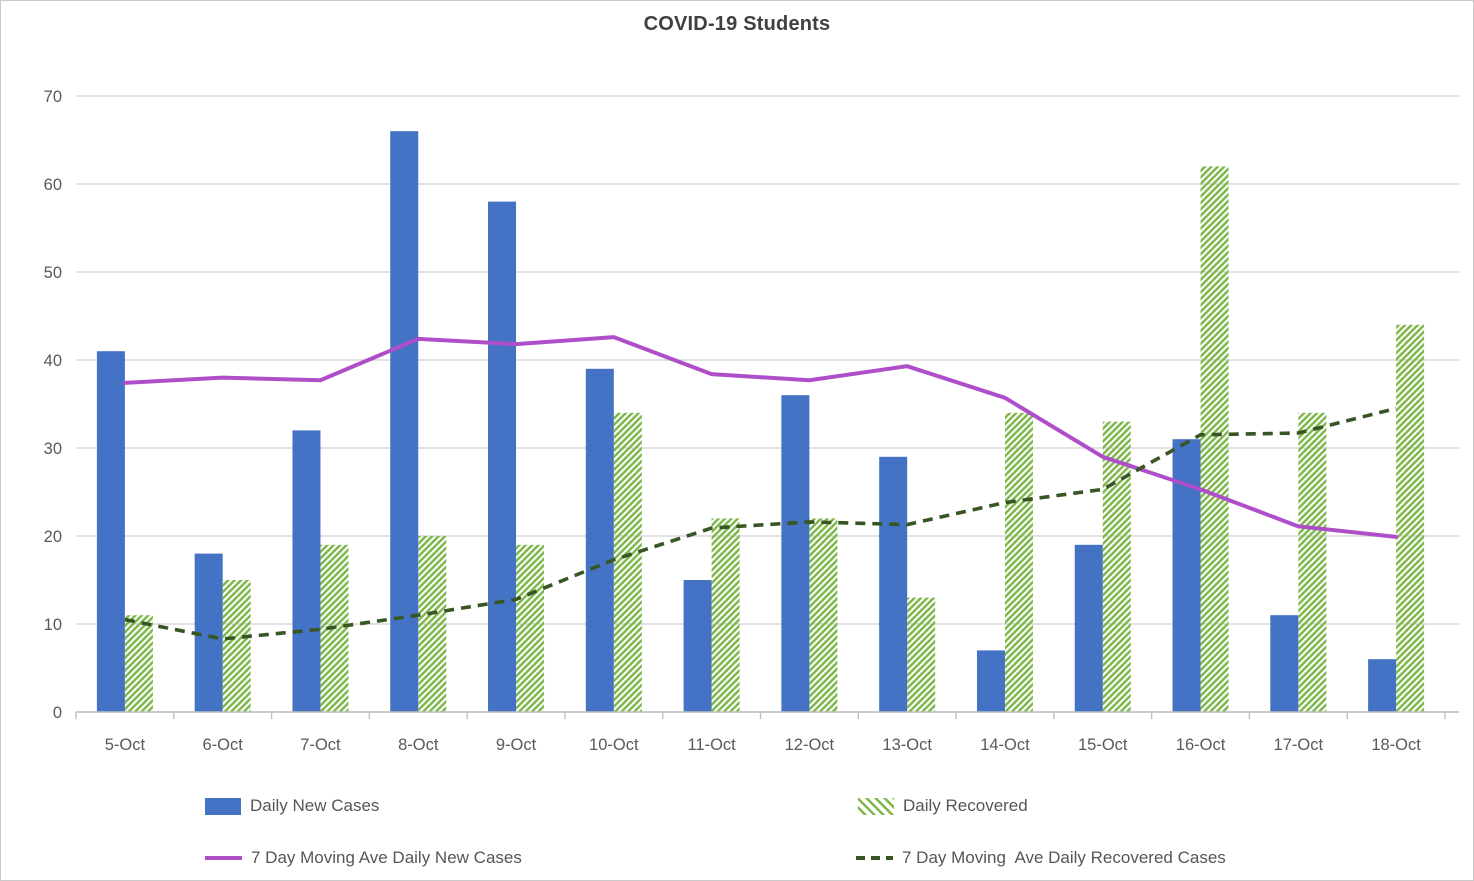 This screenshot has height=881, width=1474. I want to click on legend-swatch-daily-recovered-icon, so click(876, 806).